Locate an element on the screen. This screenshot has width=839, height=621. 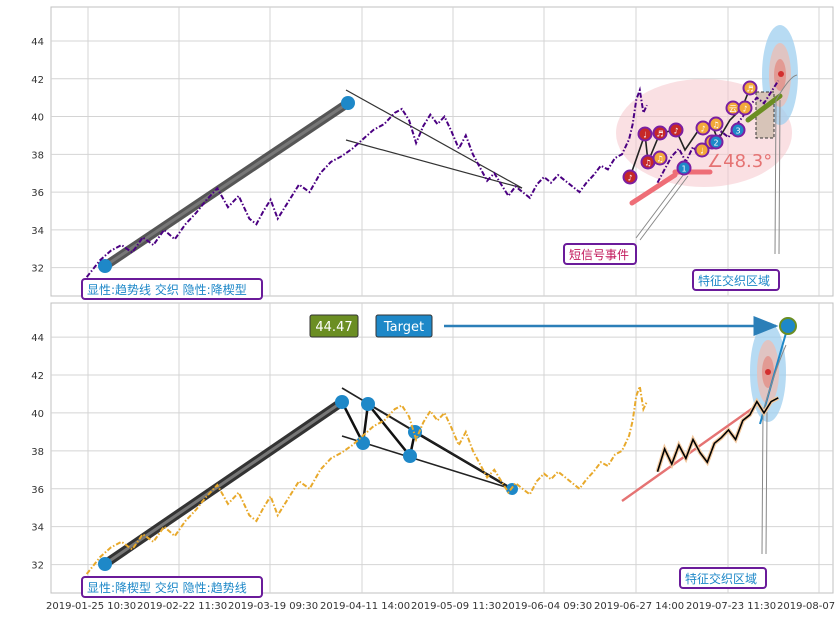
x-tick-label: 2019-04-11 14:00 is located at coordinates (365, 606).